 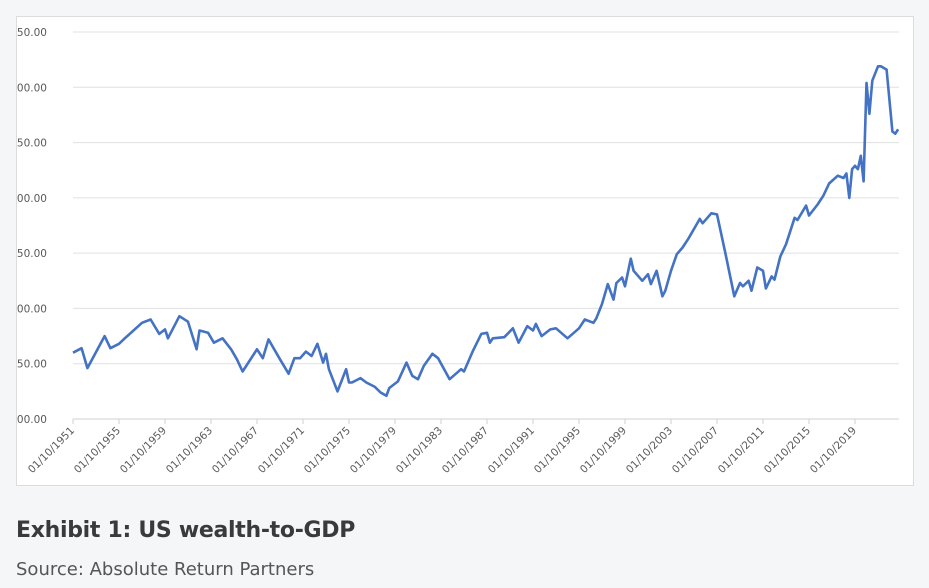 I want to click on x-tick-label: 01/10/2015, so click(x=787, y=450).